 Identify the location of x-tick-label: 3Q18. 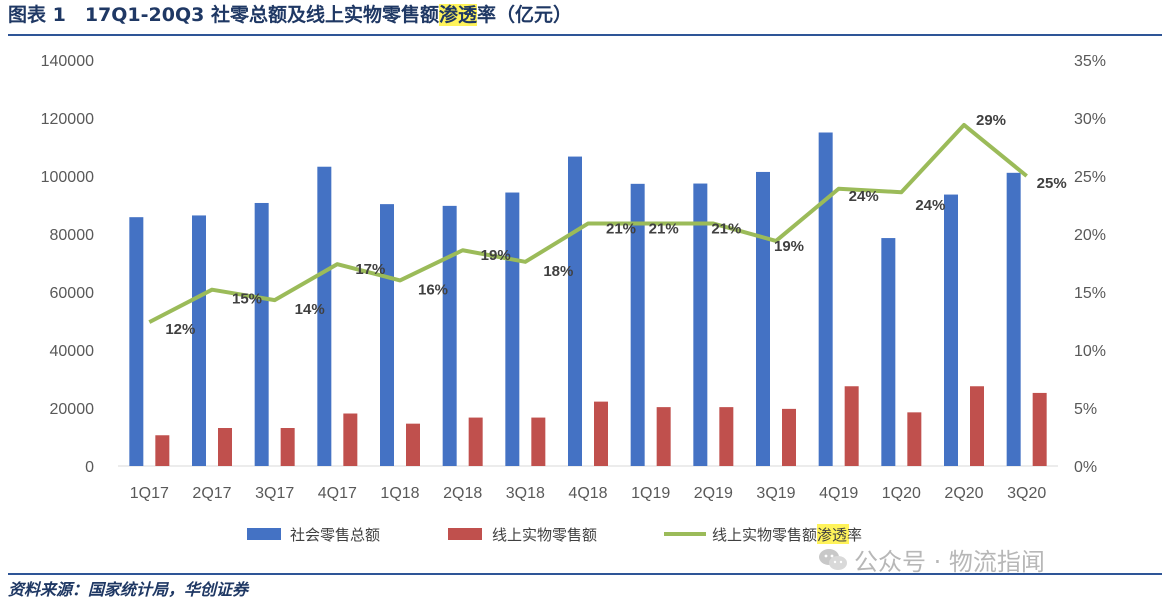
(525, 493).